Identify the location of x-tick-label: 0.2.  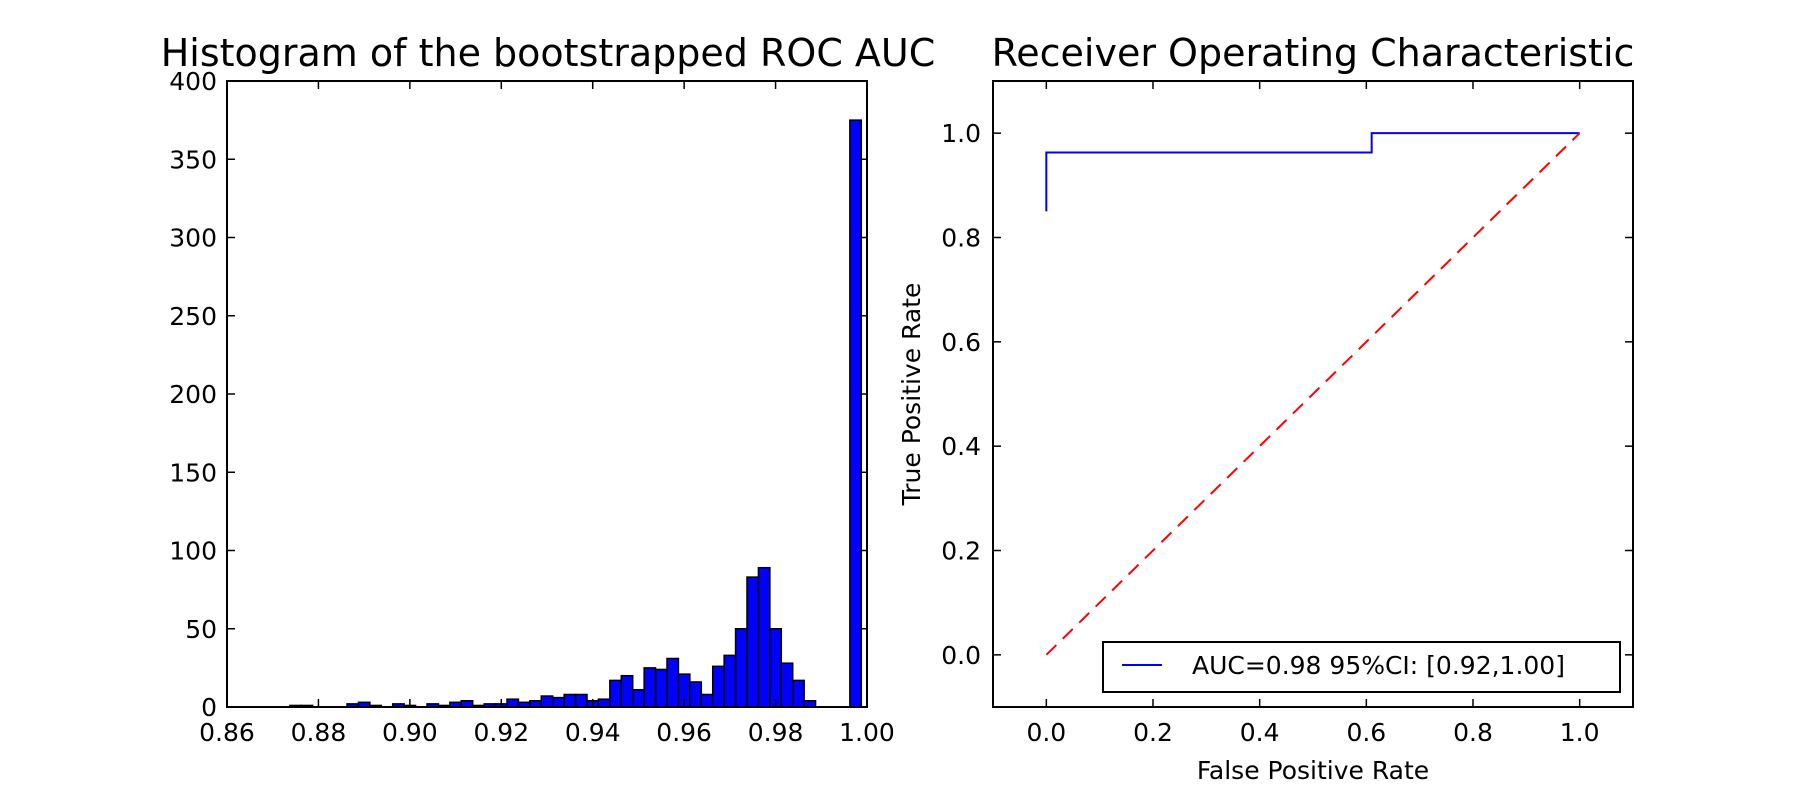
(1153, 732).